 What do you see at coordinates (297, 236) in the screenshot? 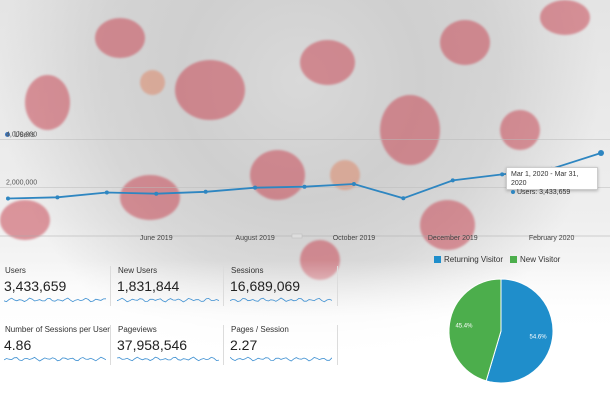
I see `range-handle` at bounding box center [297, 236].